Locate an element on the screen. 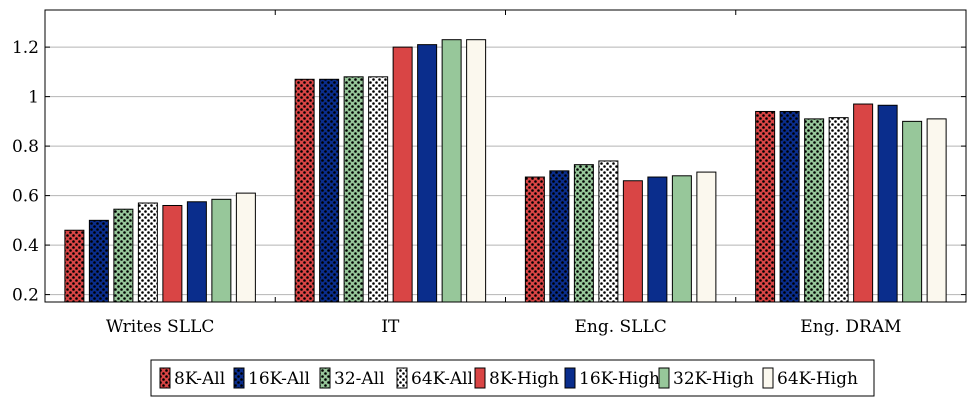 Image resolution: width=975 pixels, height=403 pixels. y-tick-label: 0.2 is located at coordinates (25, 296).